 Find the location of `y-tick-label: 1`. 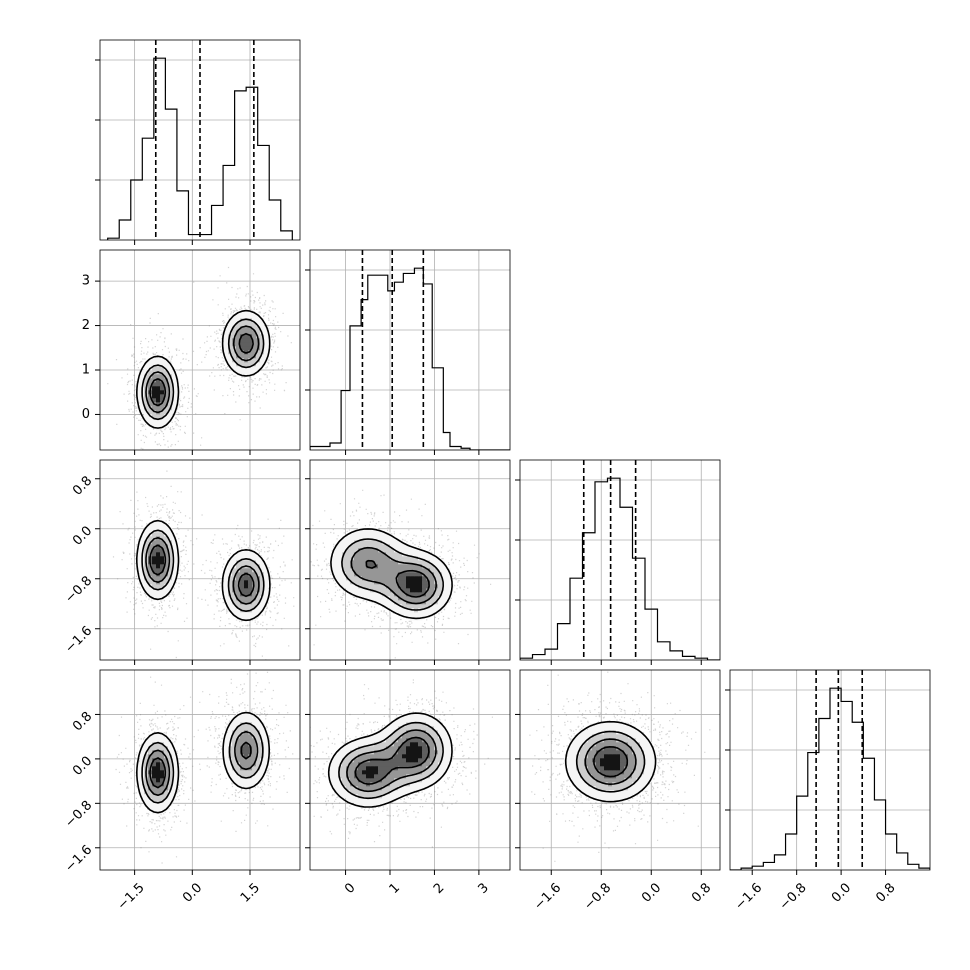

y-tick-label: 1 is located at coordinates (86, 370).